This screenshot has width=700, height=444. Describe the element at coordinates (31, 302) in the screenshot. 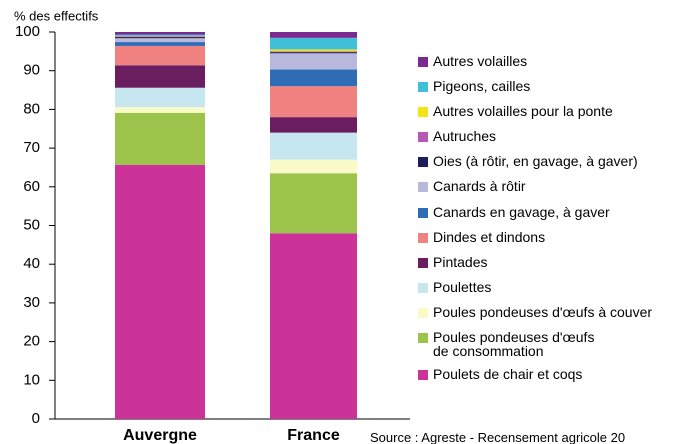

I see `y-tick-label: 30` at that location.